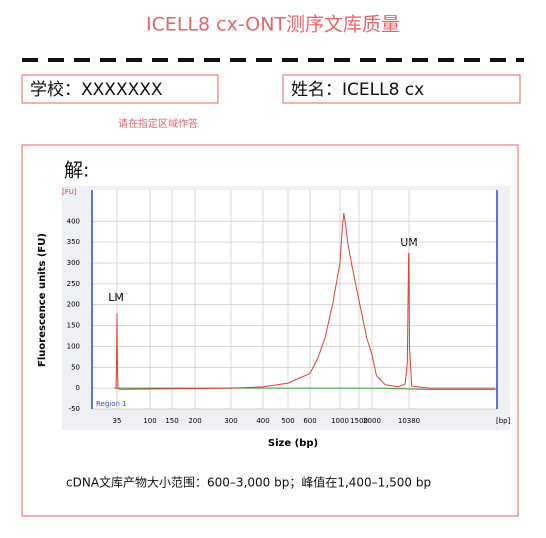 This screenshot has width=546, height=538. What do you see at coordinates (69, 192) in the screenshot?
I see `y-unit: [FU]` at bounding box center [69, 192].